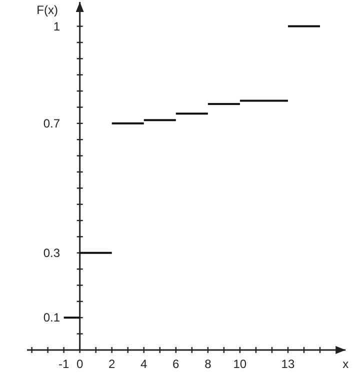 Image resolution: width=364 pixels, height=378 pixels. What do you see at coordinates (80, 364) in the screenshot?
I see `x-tick-label: 0` at bounding box center [80, 364].